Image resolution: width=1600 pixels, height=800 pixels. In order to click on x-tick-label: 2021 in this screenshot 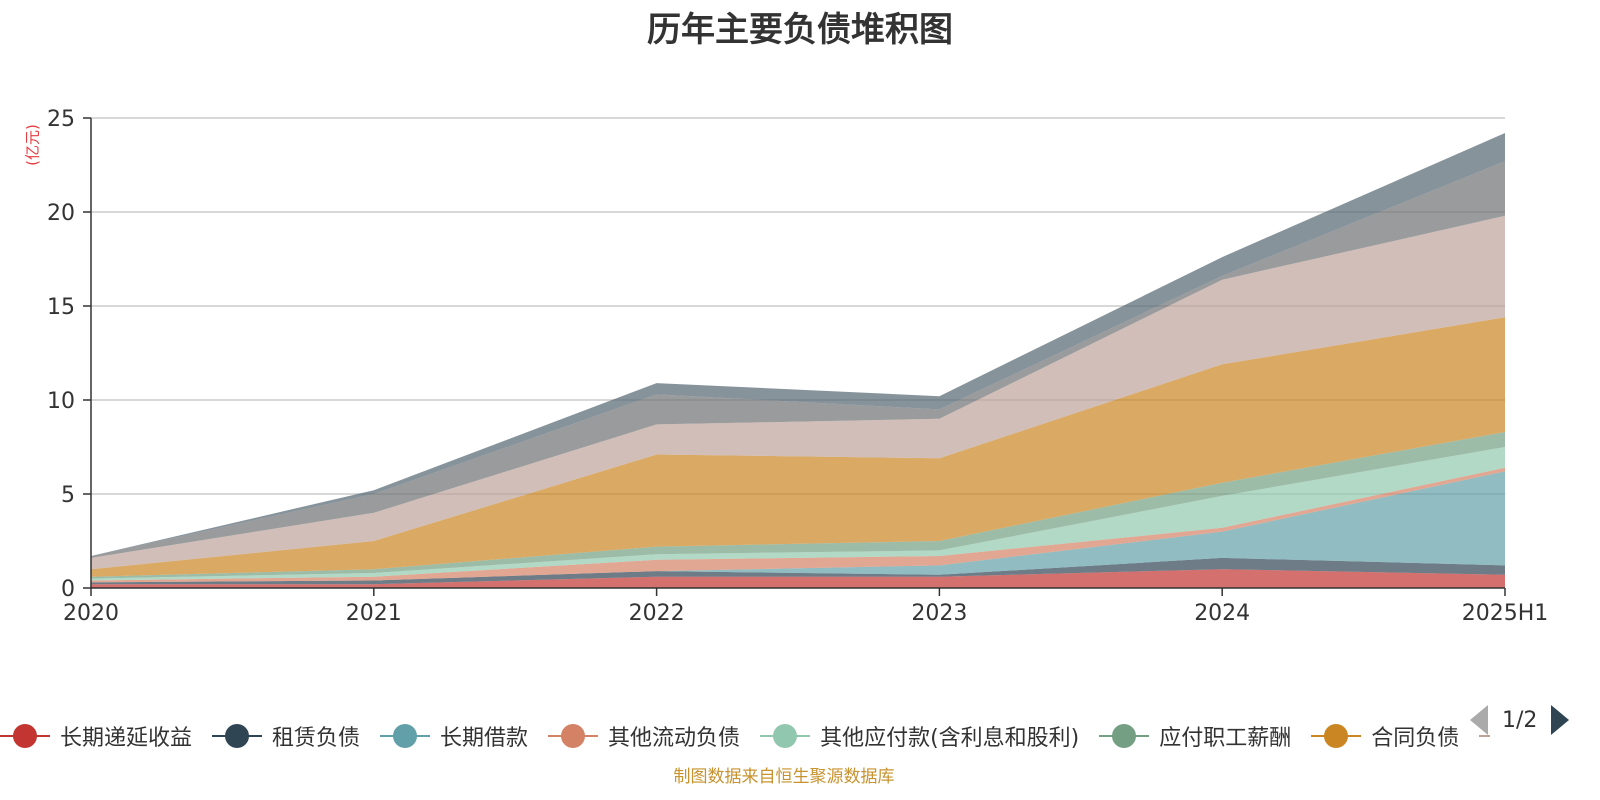, I will do `click(374, 613)`.